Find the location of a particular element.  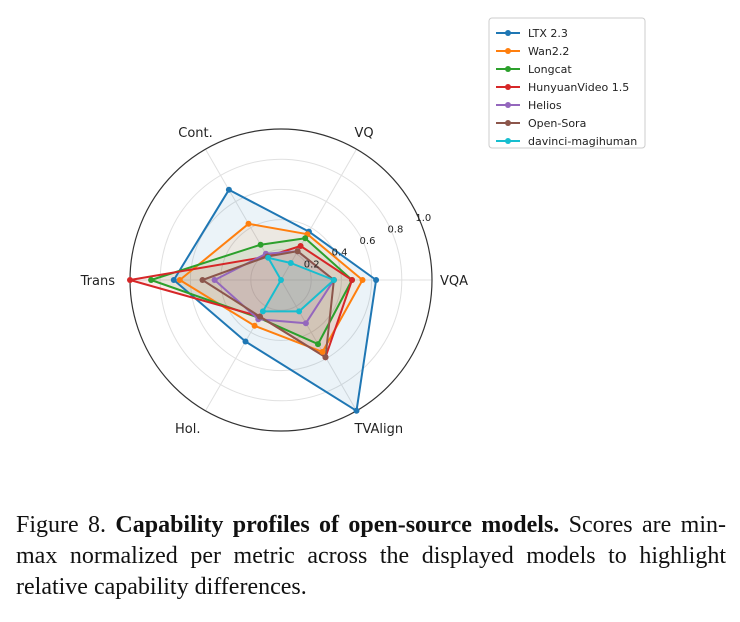

axis-label: VQ is located at coordinates (364, 133).